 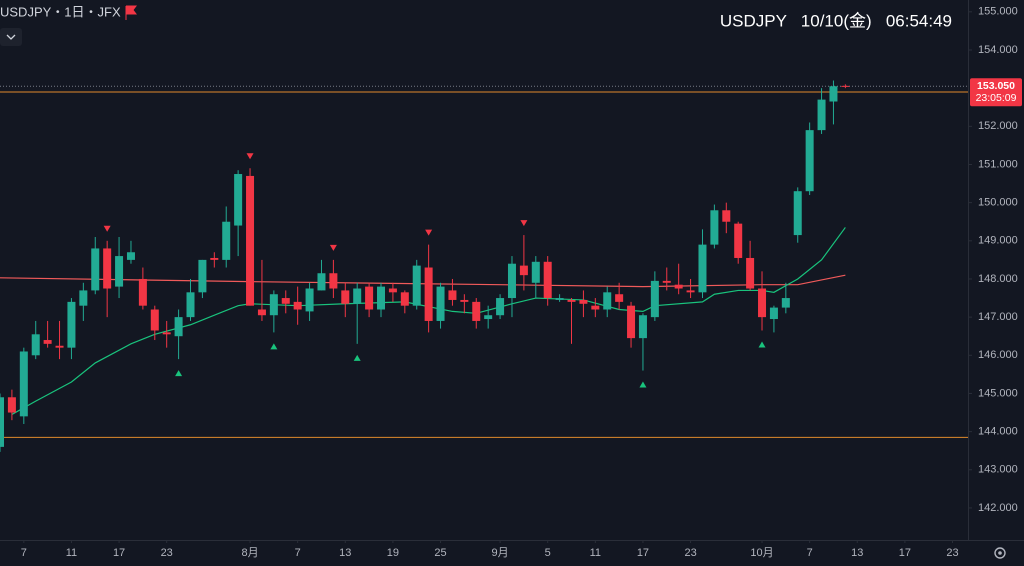 I want to click on price-label: 153.050, so click(x=996, y=86).